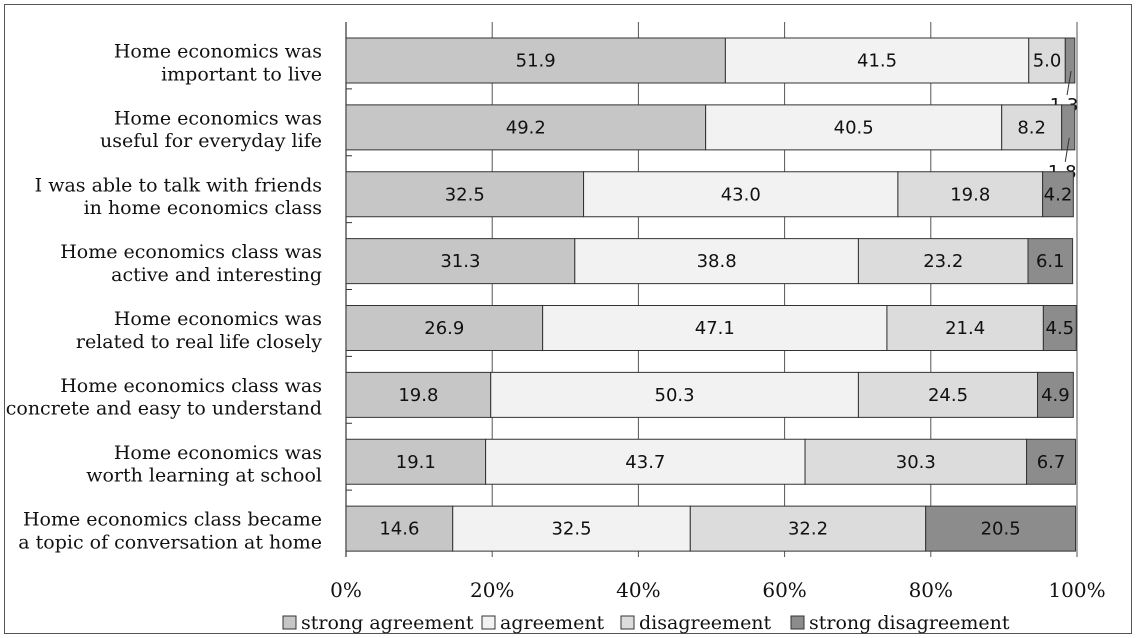  Describe the element at coordinates (741, 194) in the screenshot. I see `value-label: 43.0` at that location.